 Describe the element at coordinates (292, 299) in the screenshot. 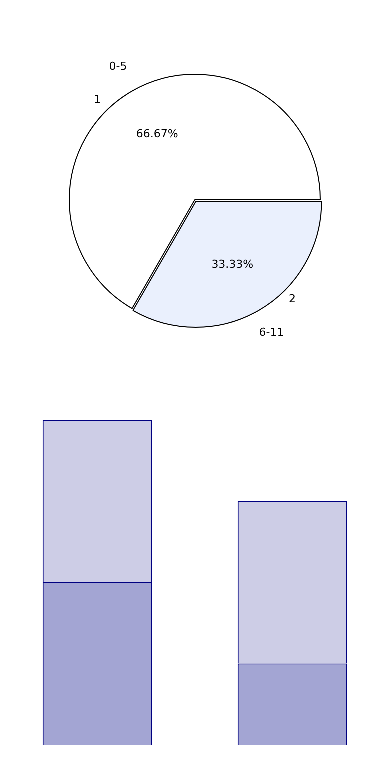

I see `text: 2` at that location.